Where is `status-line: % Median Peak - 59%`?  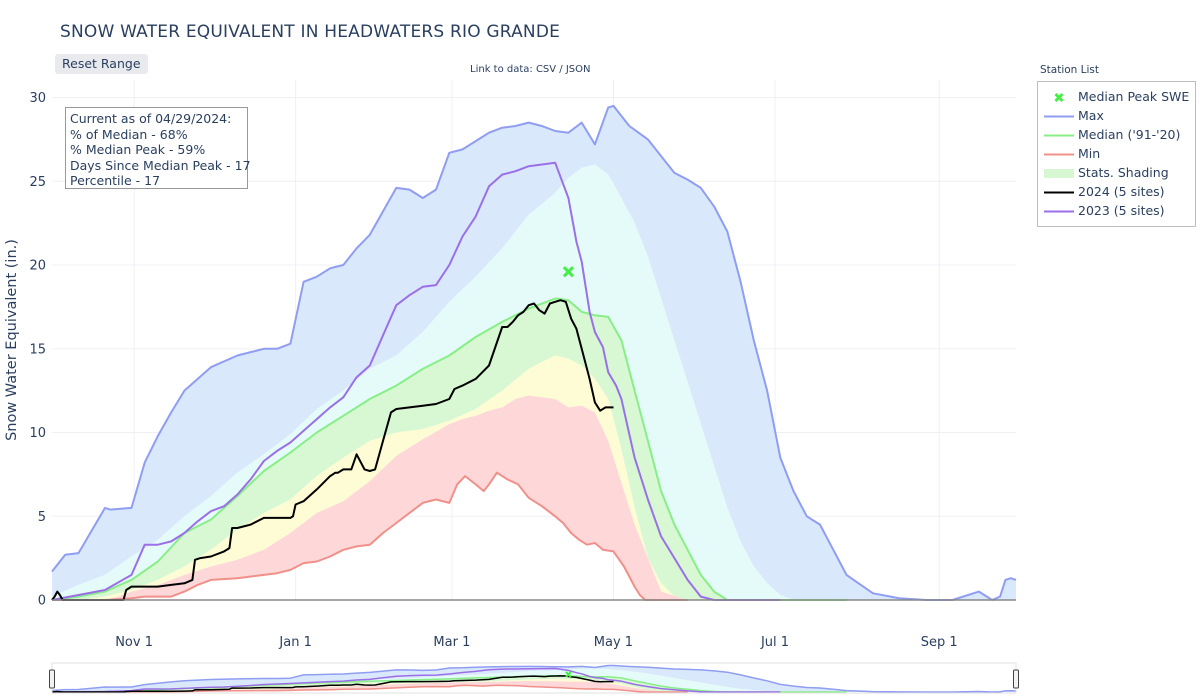
status-line: % Median Peak - 59% is located at coordinates (138, 149).